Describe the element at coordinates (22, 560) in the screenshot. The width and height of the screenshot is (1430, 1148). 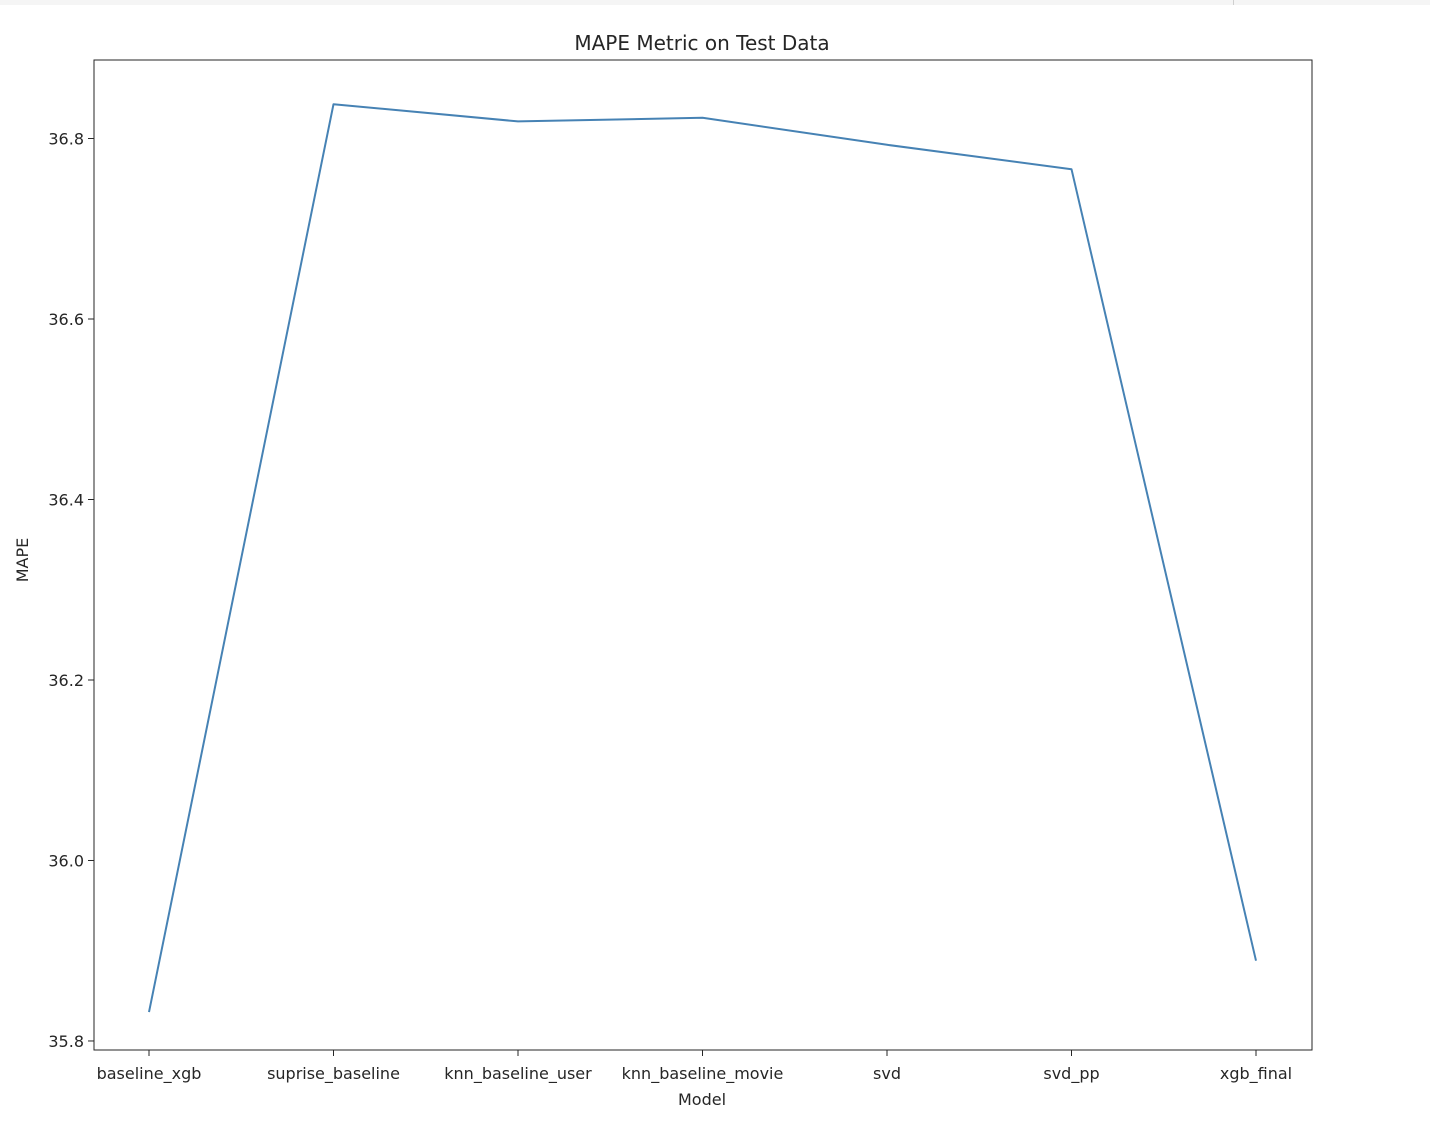
I see `y-axis-label: MAPE` at that location.